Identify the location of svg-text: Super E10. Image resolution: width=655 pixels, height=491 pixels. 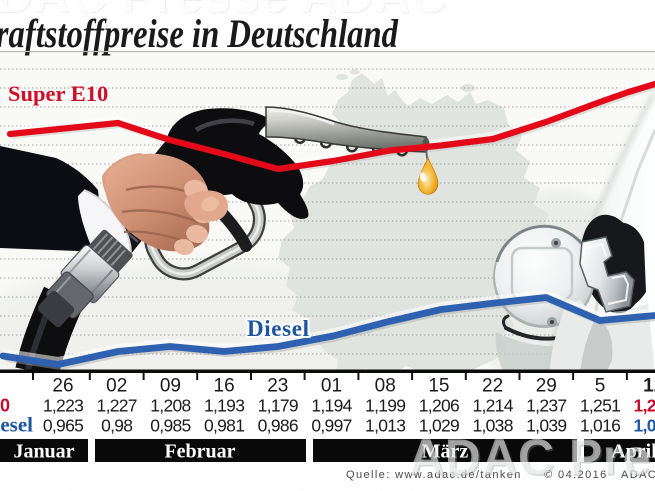
(58, 93).